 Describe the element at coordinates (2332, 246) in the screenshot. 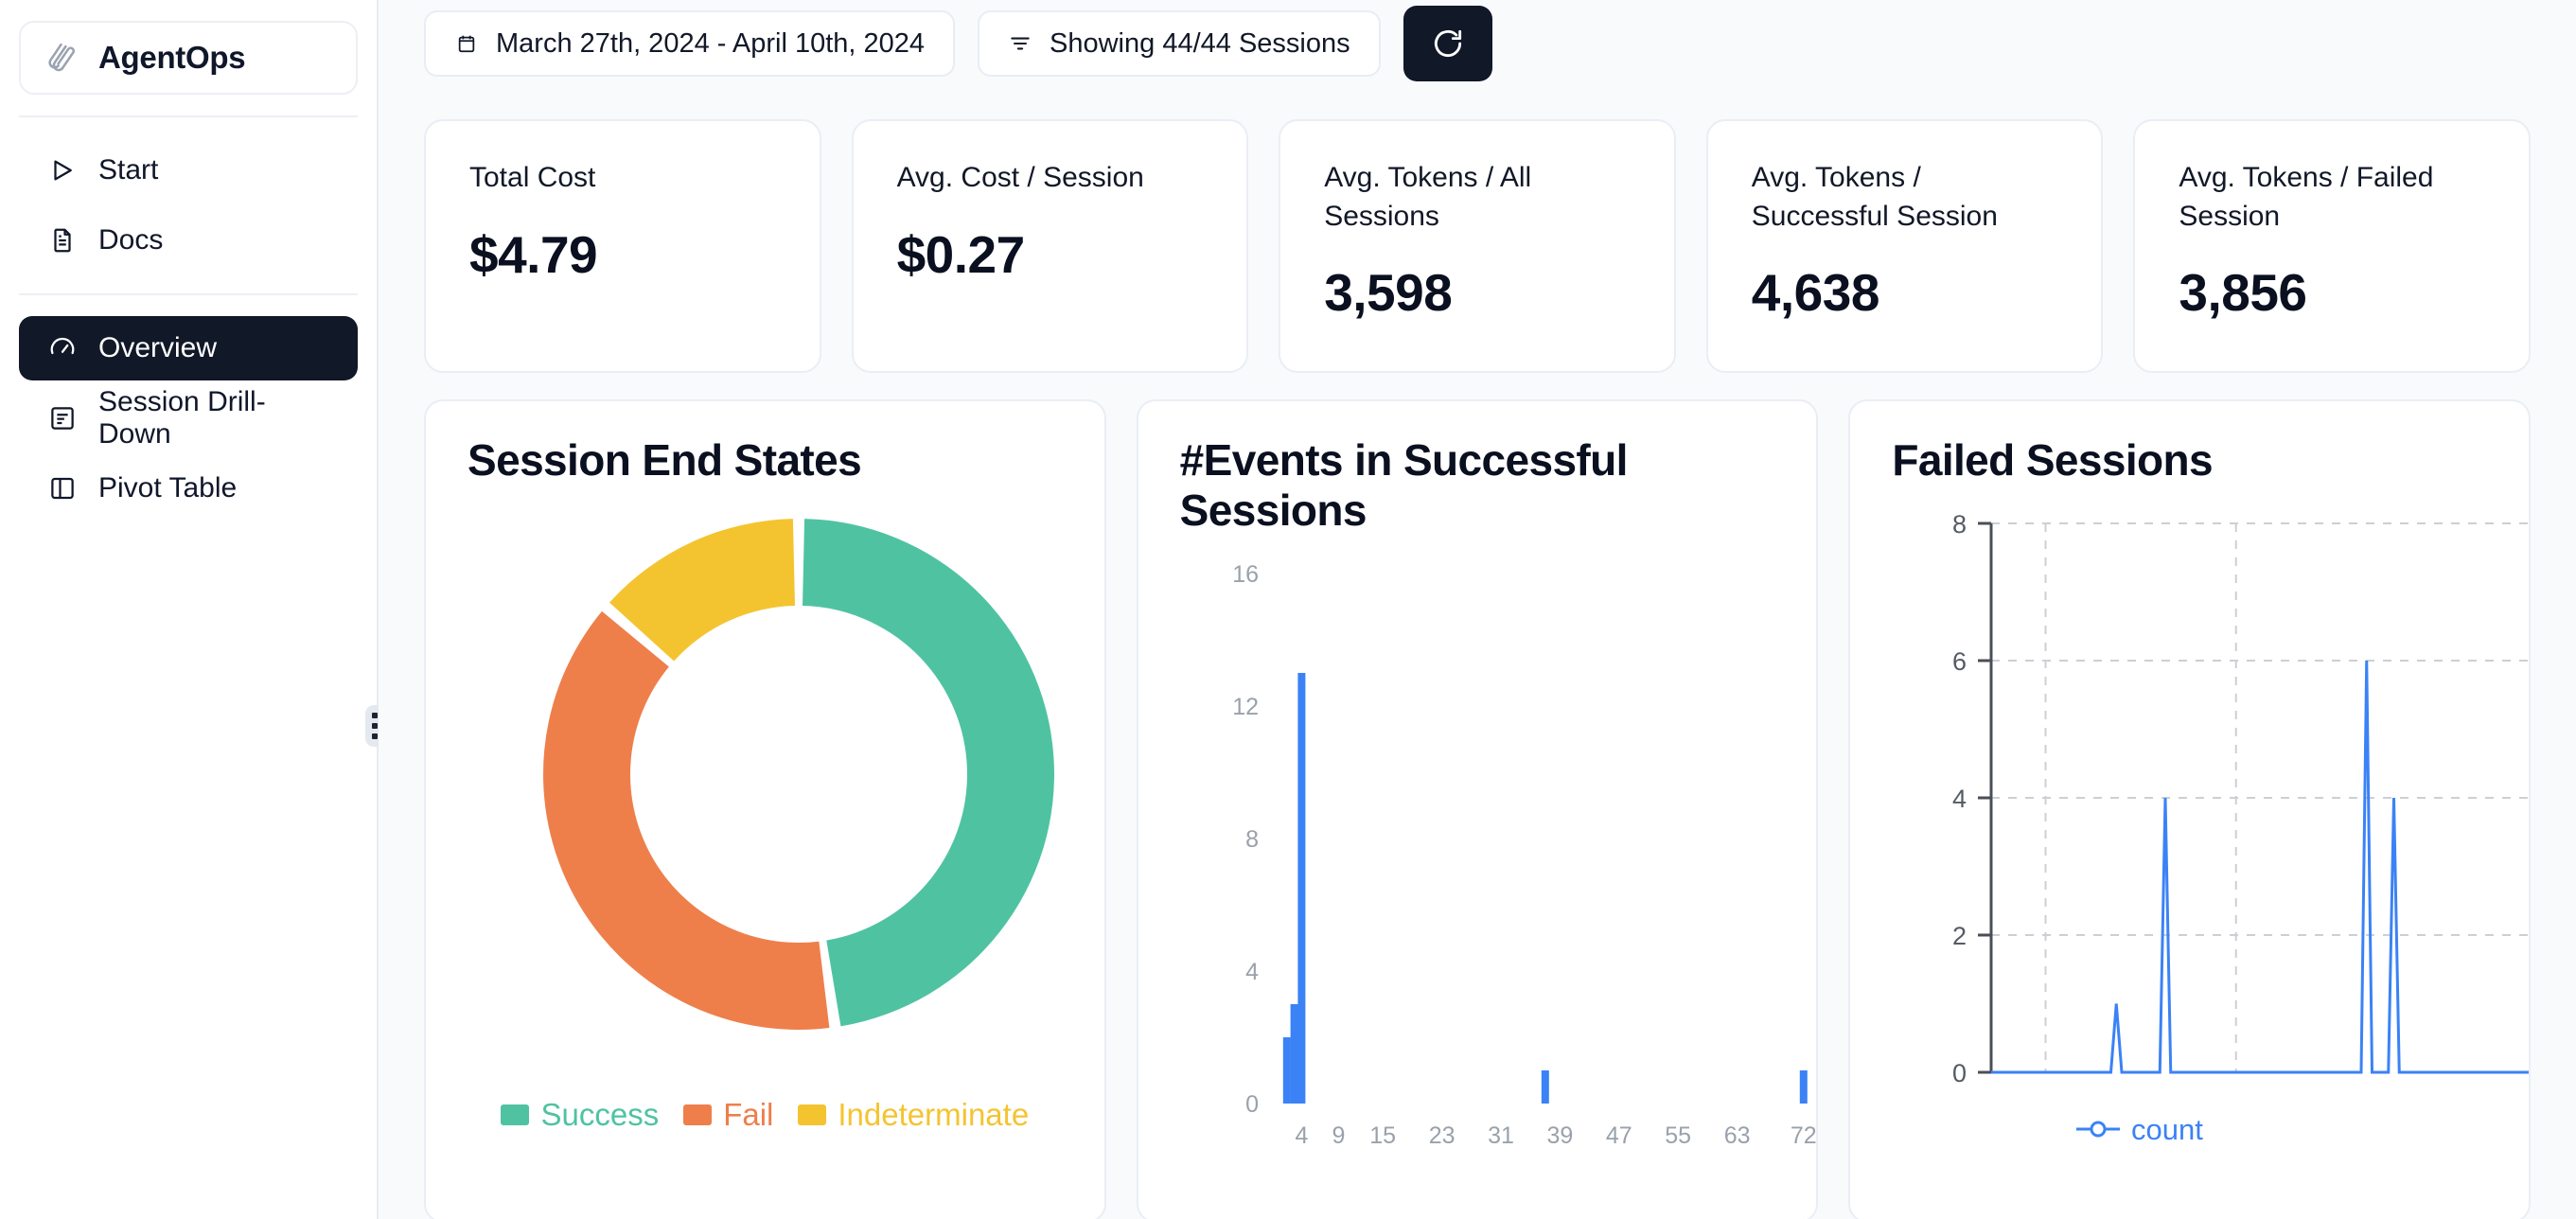

I see `stat-card-avg-tokens-failed-session: Avg. Tokens / Failed Session 3,856` at that location.